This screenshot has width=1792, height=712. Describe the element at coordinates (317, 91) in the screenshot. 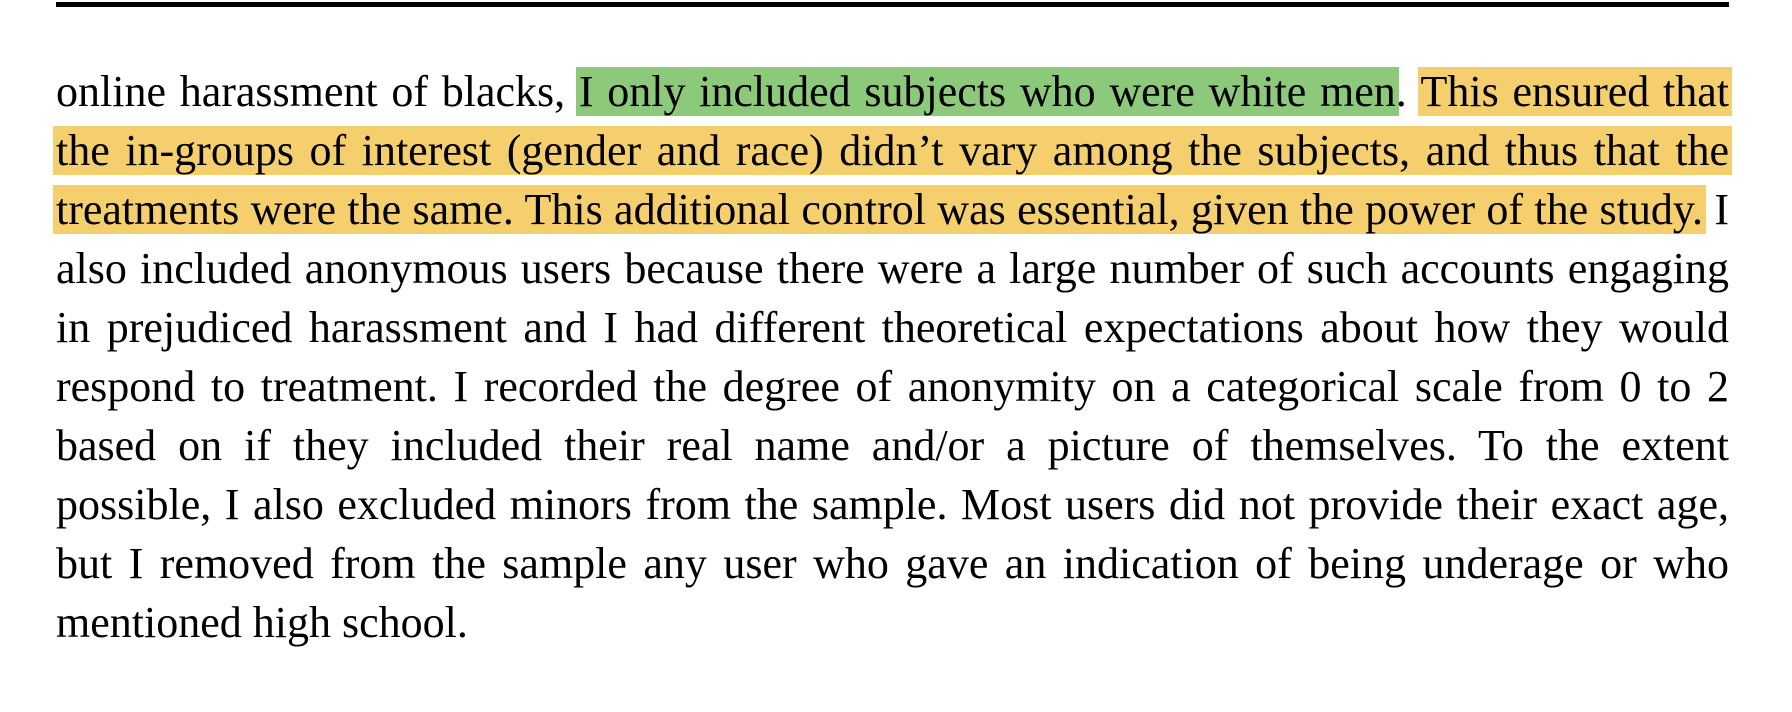

I see `paragraph-lead: online harassment of blacks,` at that location.